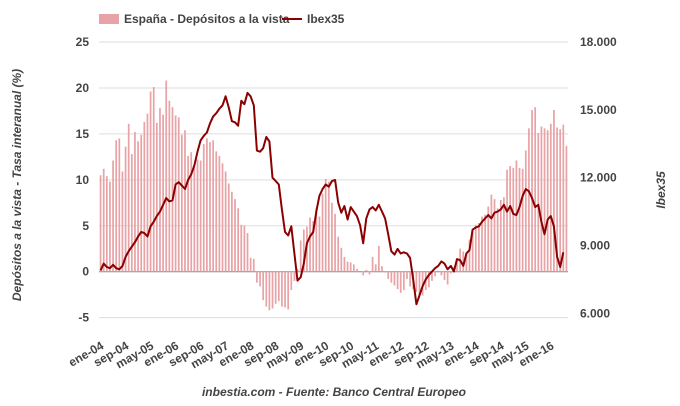 This screenshot has width=680, height=406. Describe the element at coordinates (598, 42) in the screenshot. I see `y2-tick-label: 18.000` at that location.